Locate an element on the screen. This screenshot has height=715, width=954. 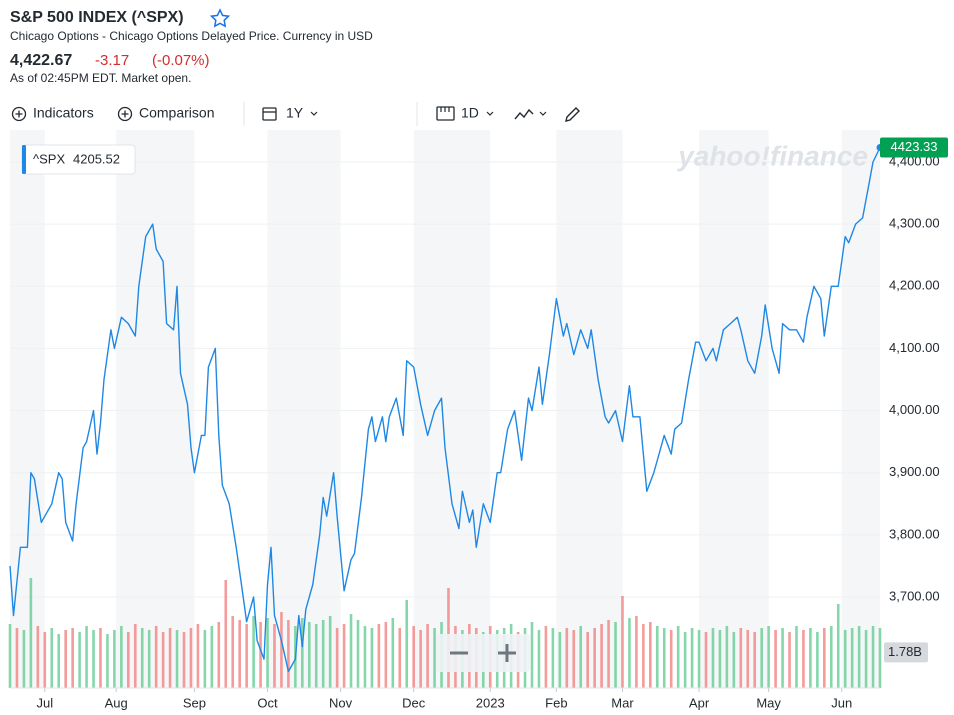
interval-label: 1D is located at coordinates (470, 113).